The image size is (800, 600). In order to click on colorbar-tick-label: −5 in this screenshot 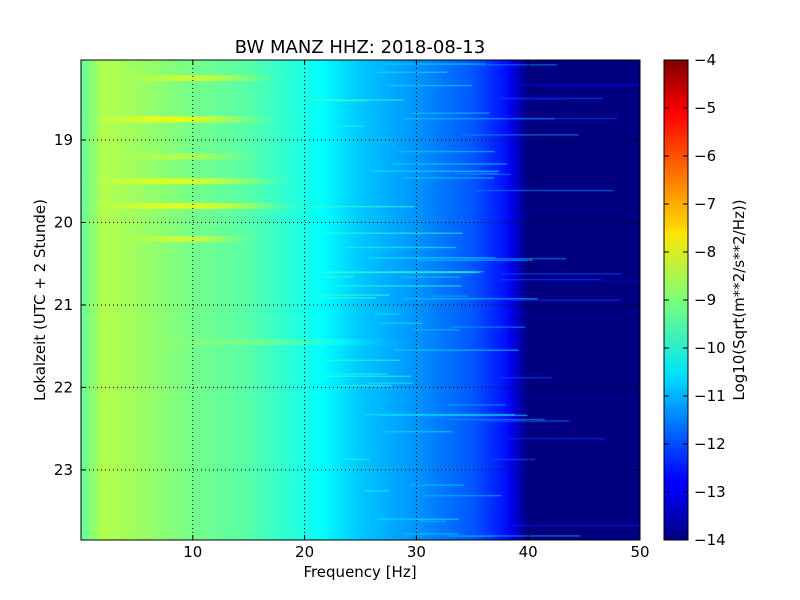, I will do `click(705, 108)`.